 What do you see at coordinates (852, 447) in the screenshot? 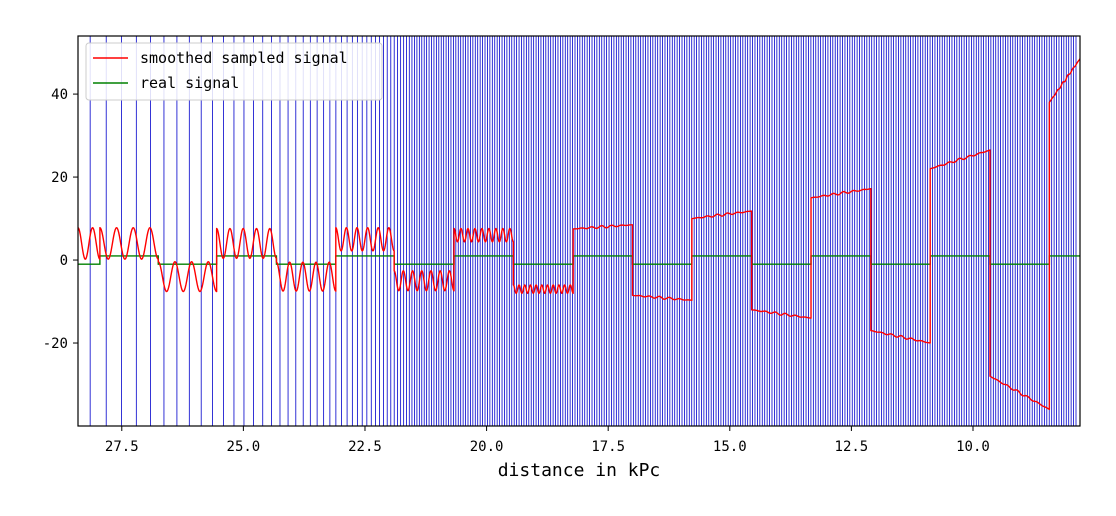
I see `x-tick-label: 12.5` at bounding box center [852, 447].